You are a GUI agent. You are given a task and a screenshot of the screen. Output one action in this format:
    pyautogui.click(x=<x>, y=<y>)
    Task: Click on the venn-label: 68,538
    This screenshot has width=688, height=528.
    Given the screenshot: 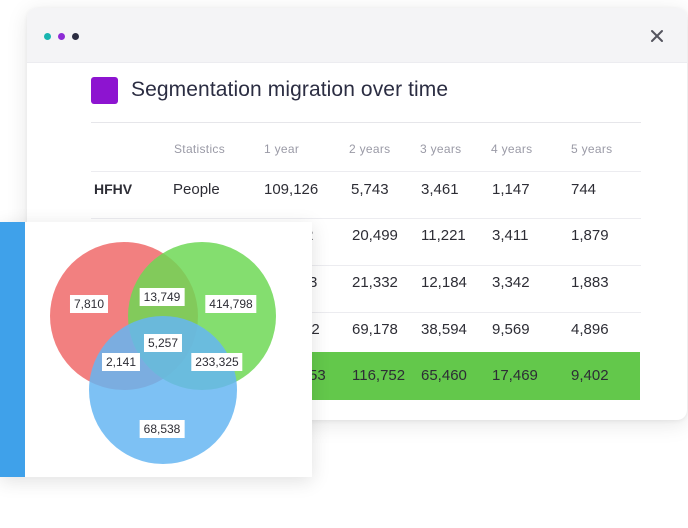 What is the action you would take?
    pyautogui.click(x=162, y=429)
    